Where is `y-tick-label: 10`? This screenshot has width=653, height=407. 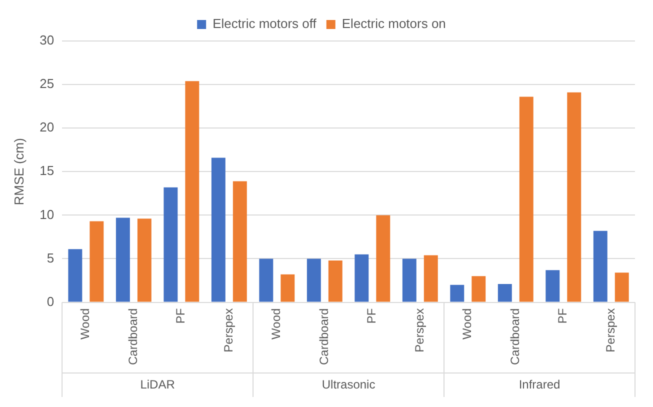
y-tick-label: 10 is located at coordinates (47, 214).